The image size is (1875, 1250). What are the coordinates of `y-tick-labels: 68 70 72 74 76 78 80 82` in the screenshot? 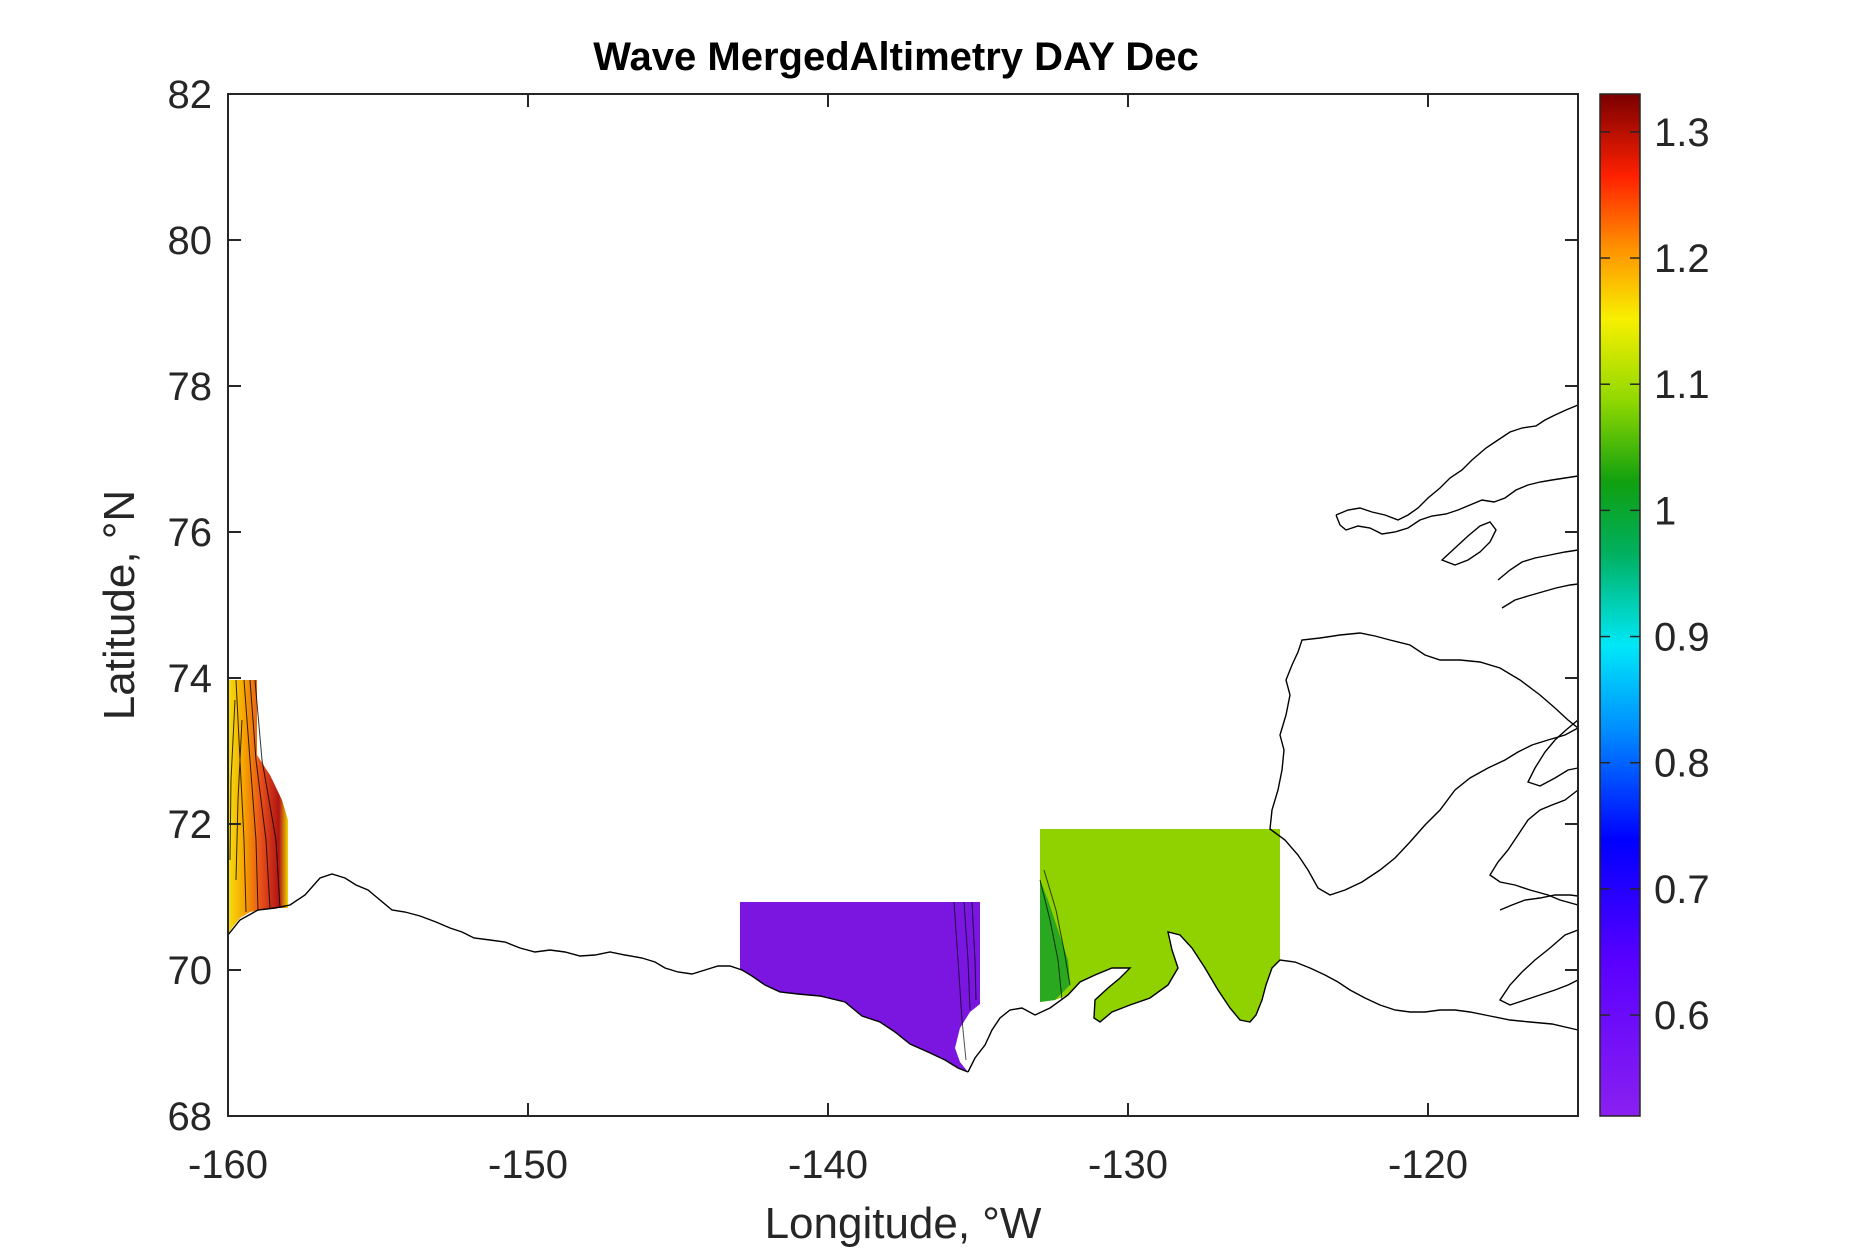 It's located at (190, 606).